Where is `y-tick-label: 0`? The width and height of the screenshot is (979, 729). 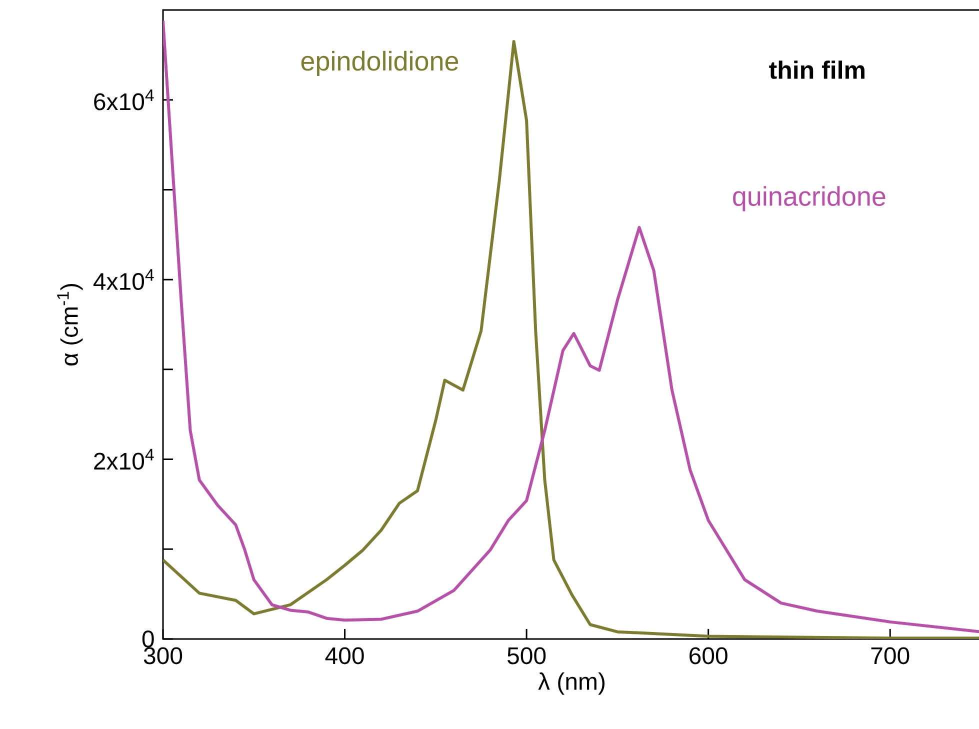 y-tick-label: 0 is located at coordinates (148, 639).